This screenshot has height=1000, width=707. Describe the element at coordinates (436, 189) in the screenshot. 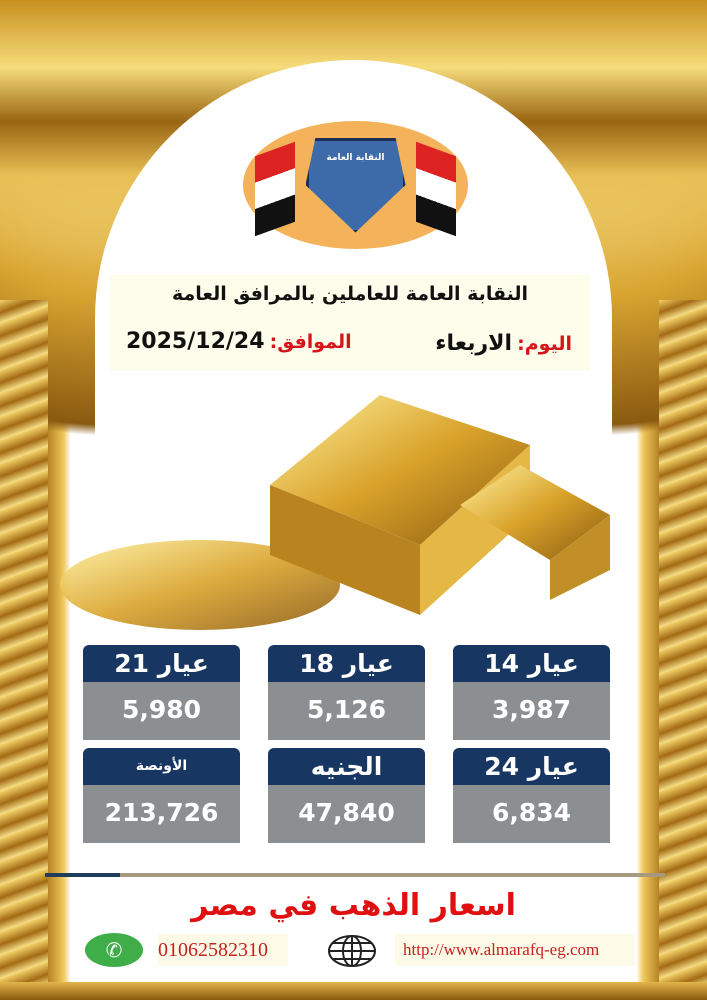

I see `egypt-flag-right` at that location.